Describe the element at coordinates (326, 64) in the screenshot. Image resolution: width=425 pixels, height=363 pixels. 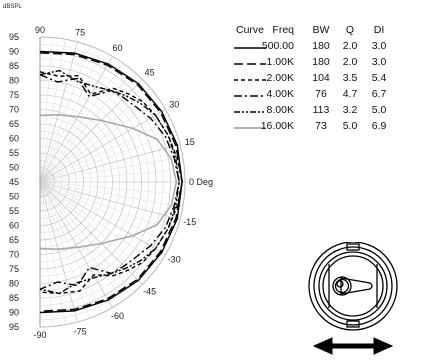
I see `legend-row: 1.00K 180 2.0 3.0` at that location.